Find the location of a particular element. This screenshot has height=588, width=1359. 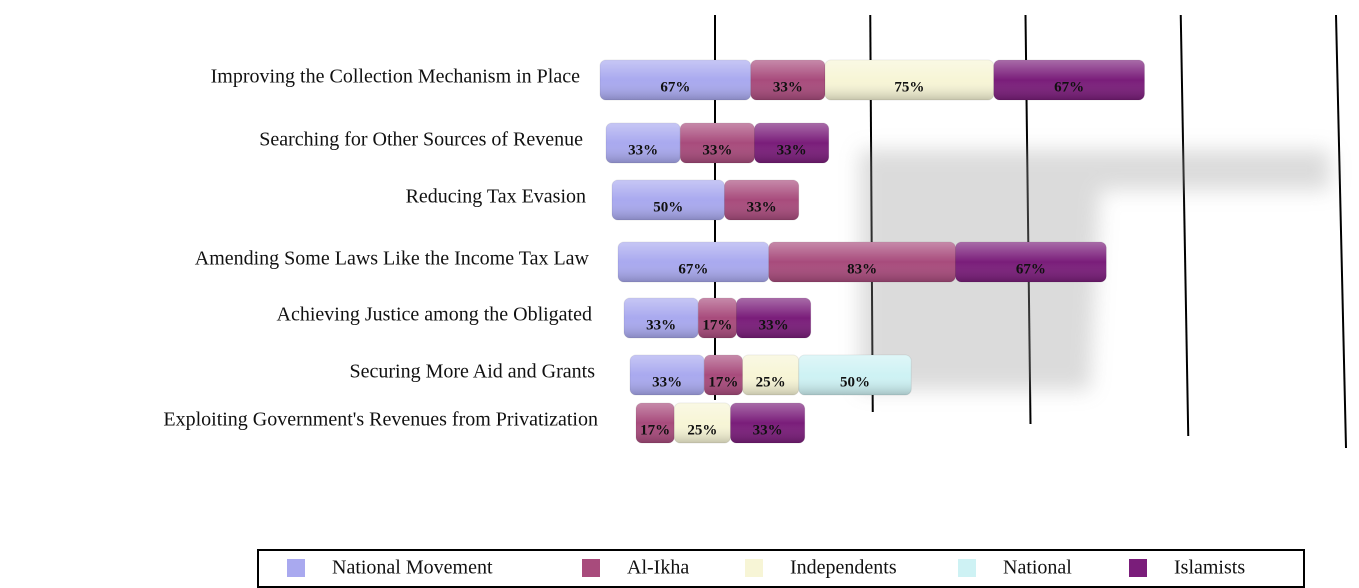

category-label: Achieving Justice among the Obligated is located at coordinates (434, 315).